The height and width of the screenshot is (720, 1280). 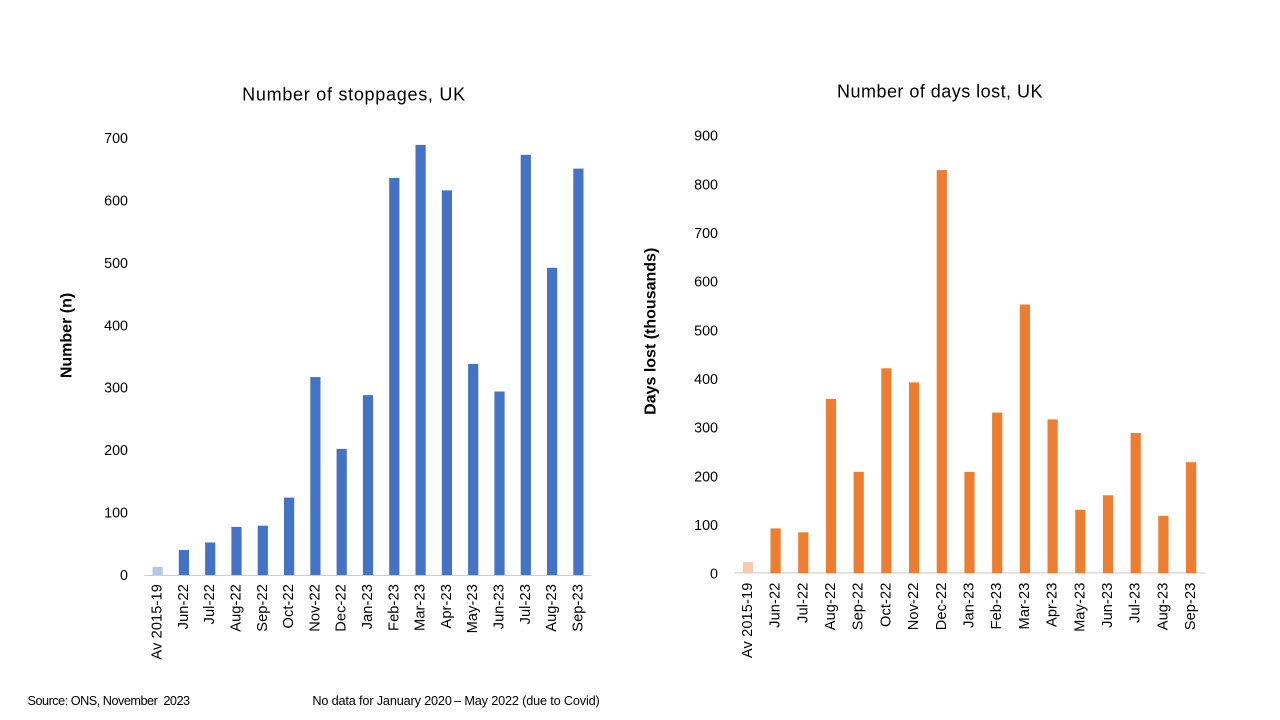 What do you see at coordinates (109, 701) in the screenshot?
I see `svg-text: Source: ONS, November 2023` at bounding box center [109, 701].